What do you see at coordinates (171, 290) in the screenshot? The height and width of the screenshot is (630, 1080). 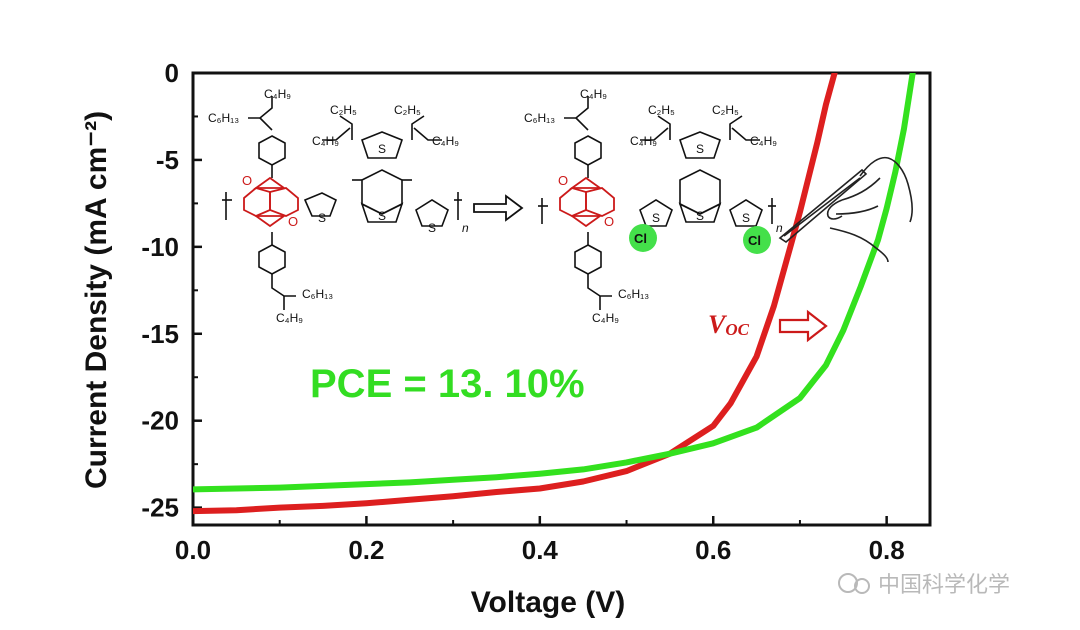 I see `y-axis: 0 -5 -10 -15 -20 -25` at bounding box center [171, 290].